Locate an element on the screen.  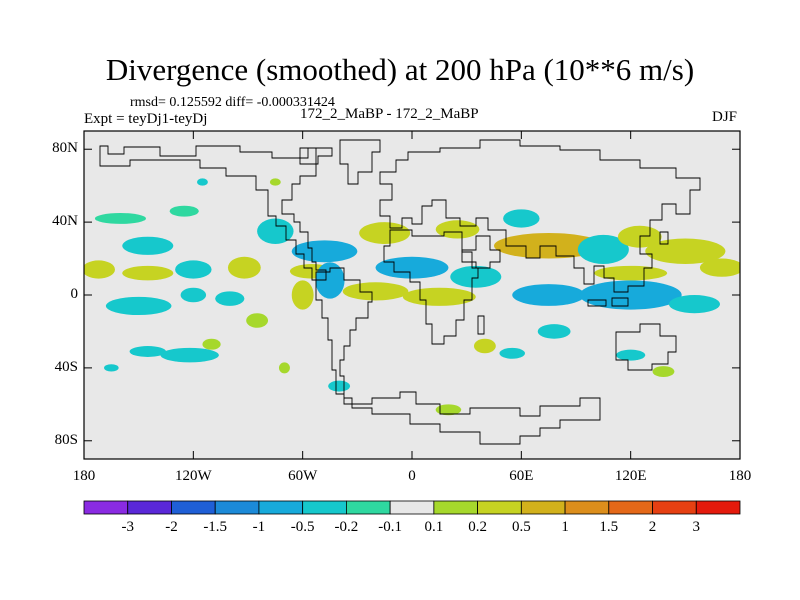
experiment-label: Expt = teyDj1-teyDj is located at coordinates (146, 119).